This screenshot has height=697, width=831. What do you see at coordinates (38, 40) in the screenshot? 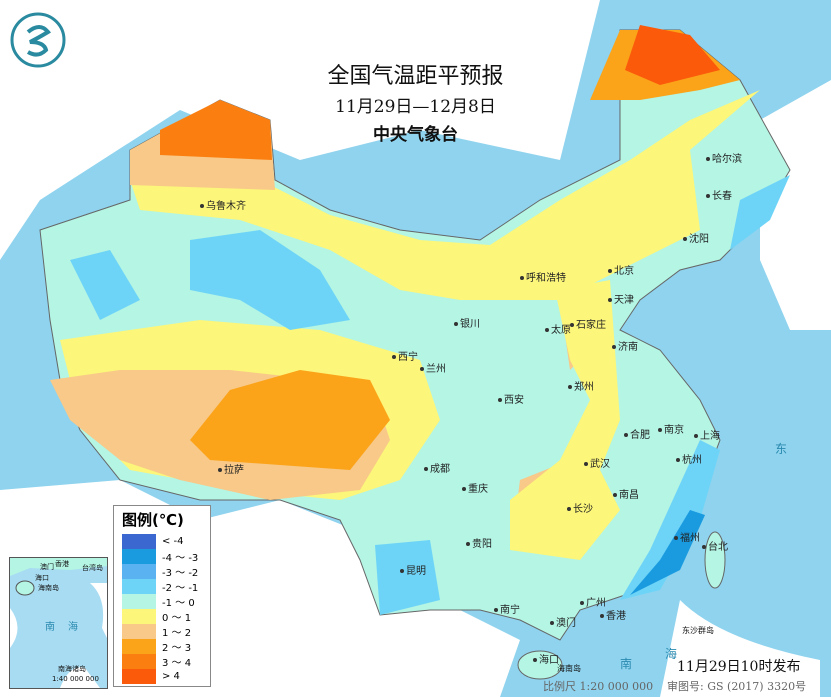
I see `cma-logo` at bounding box center [38, 40].